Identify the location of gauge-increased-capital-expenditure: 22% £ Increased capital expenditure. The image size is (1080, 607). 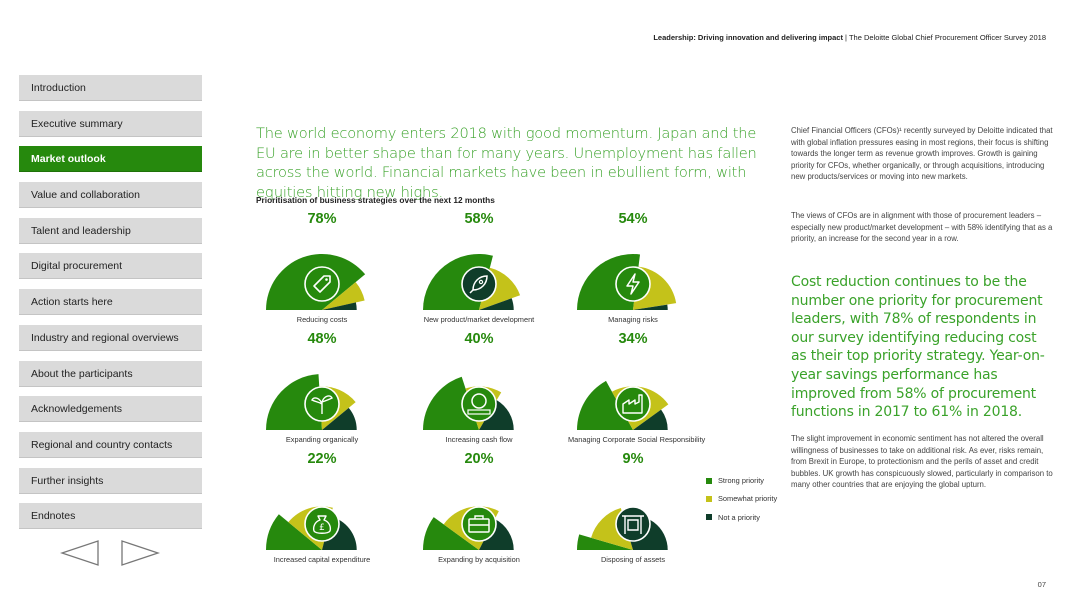
(322, 506).